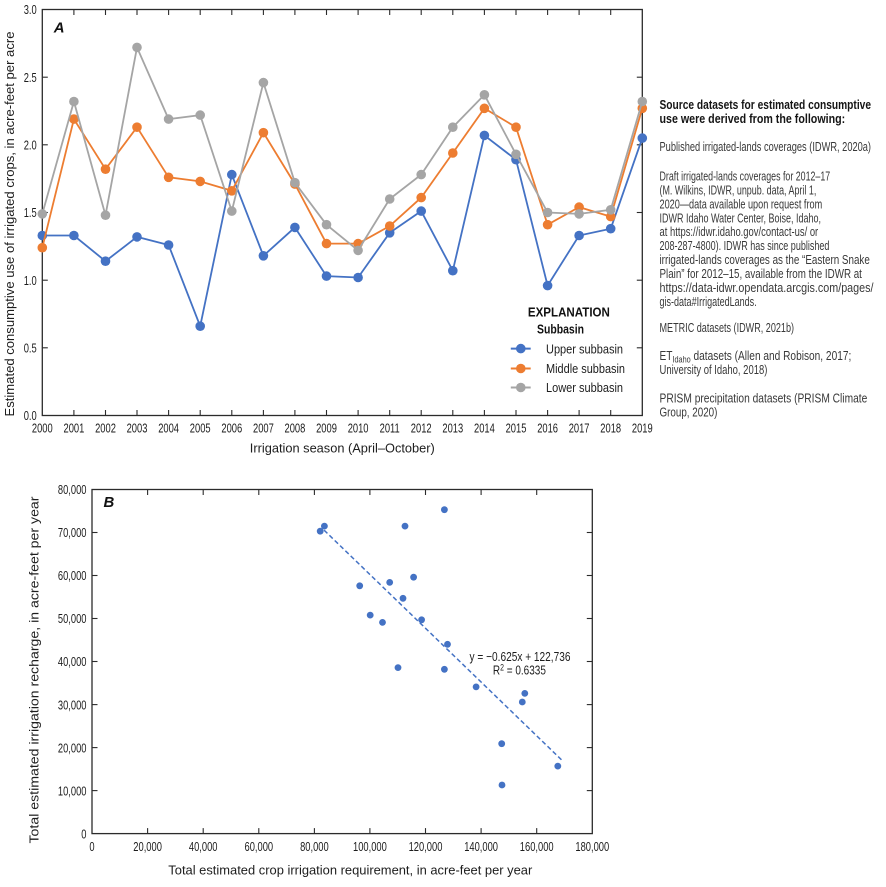 Image resolution: width=886 pixels, height=887 pixels. Describe the element at coordinates (714, 370) in the screenshot. I see `svg-text: University of Idaho, 2018)` at that location.